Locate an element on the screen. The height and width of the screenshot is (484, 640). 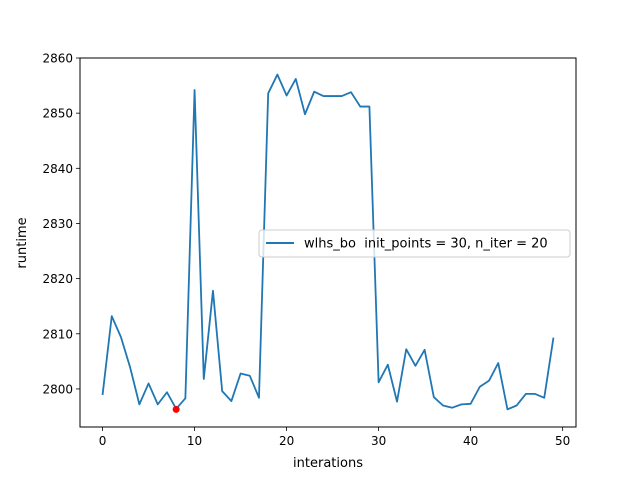
x-axis-label: interations is located at coordinates (328, 463).